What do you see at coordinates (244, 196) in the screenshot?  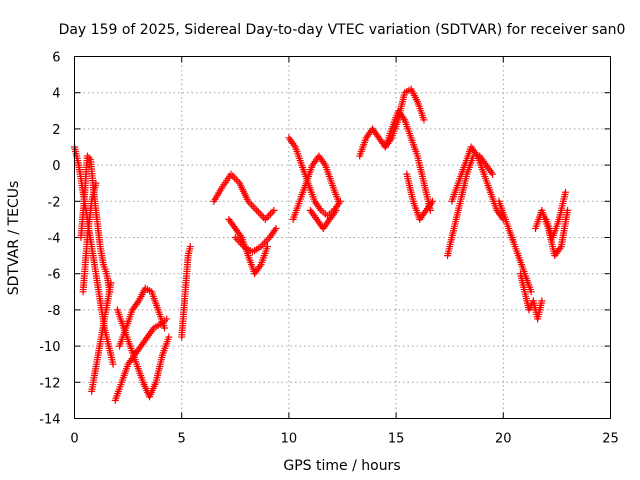 I see `series-arc-4a` at bounding box center [244, 196].